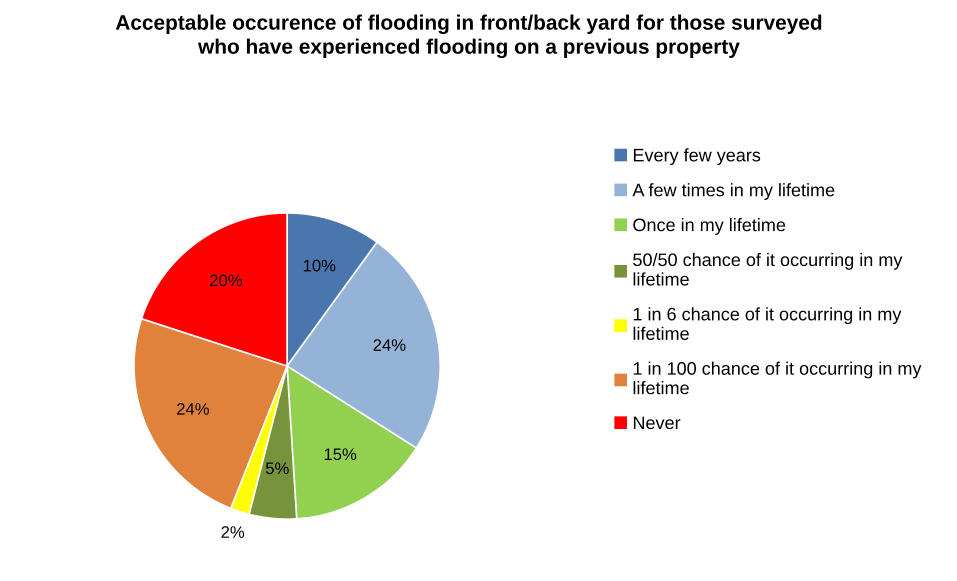 The height and width of the screenshot is (581, 957). I want to click on data-label: 15%, so click(340, 454).